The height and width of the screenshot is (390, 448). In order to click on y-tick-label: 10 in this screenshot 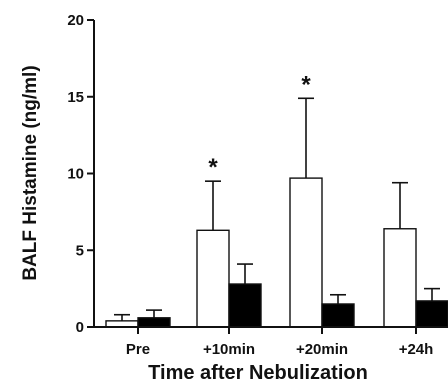, I will do `click(75, 174)`.